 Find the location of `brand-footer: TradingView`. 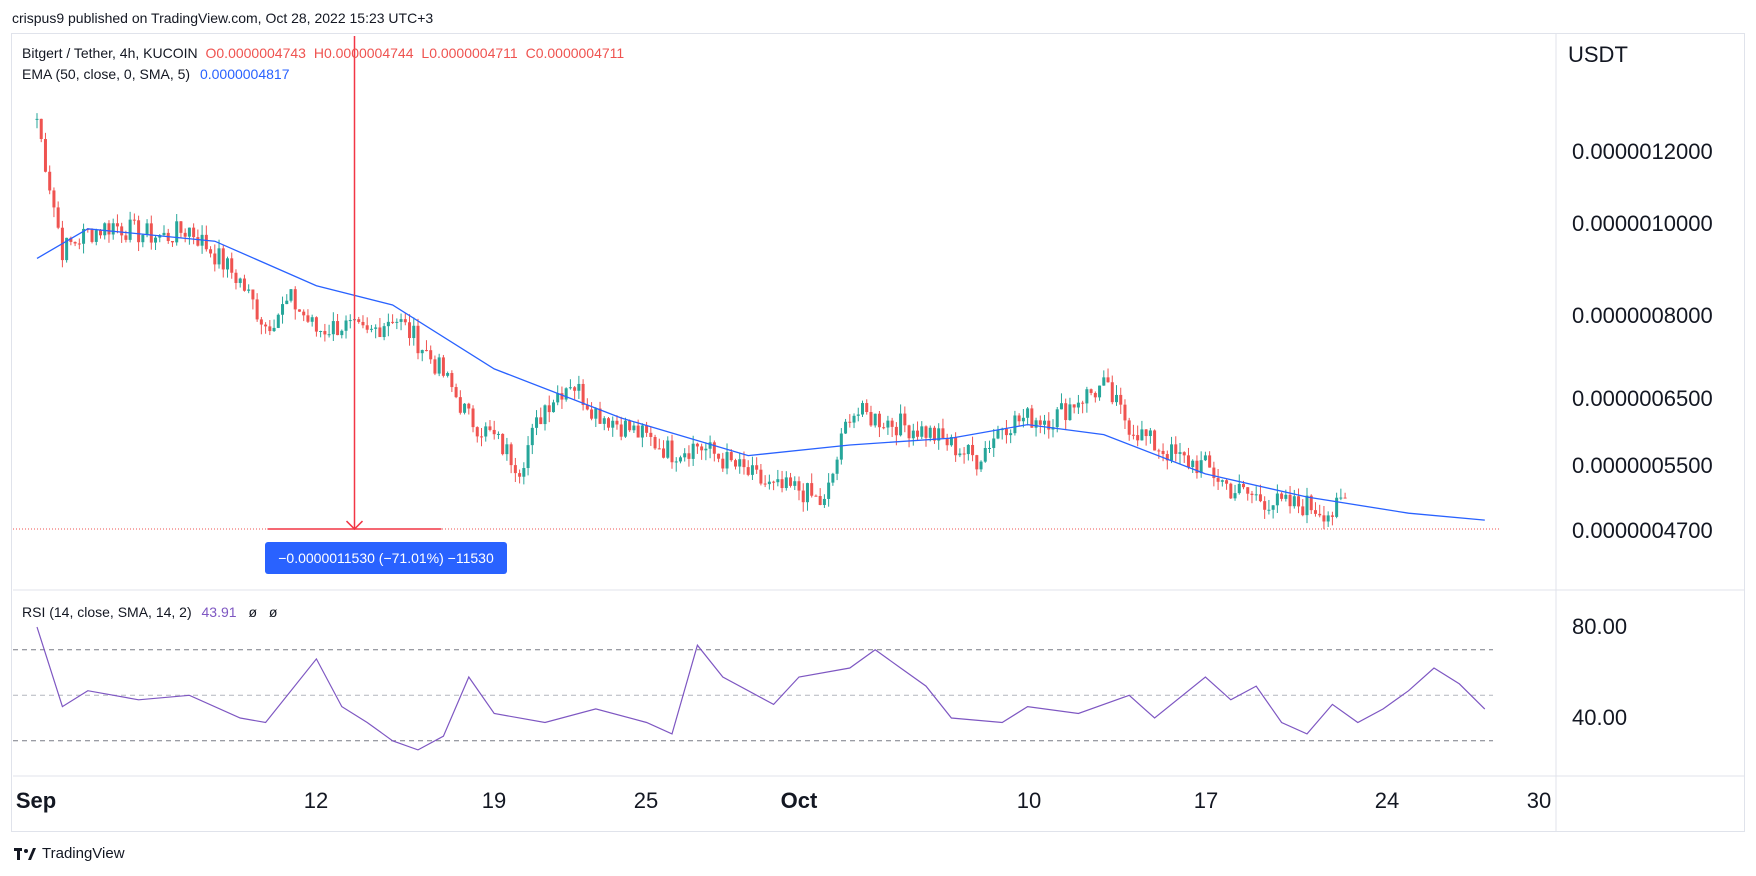

brand-footer: TradingView is located at coordinates (69, 853).